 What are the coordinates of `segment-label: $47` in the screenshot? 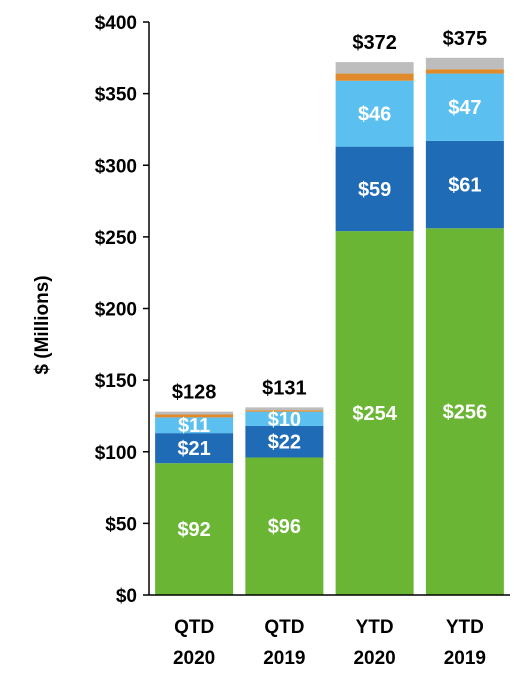 It's located at (464, 108).